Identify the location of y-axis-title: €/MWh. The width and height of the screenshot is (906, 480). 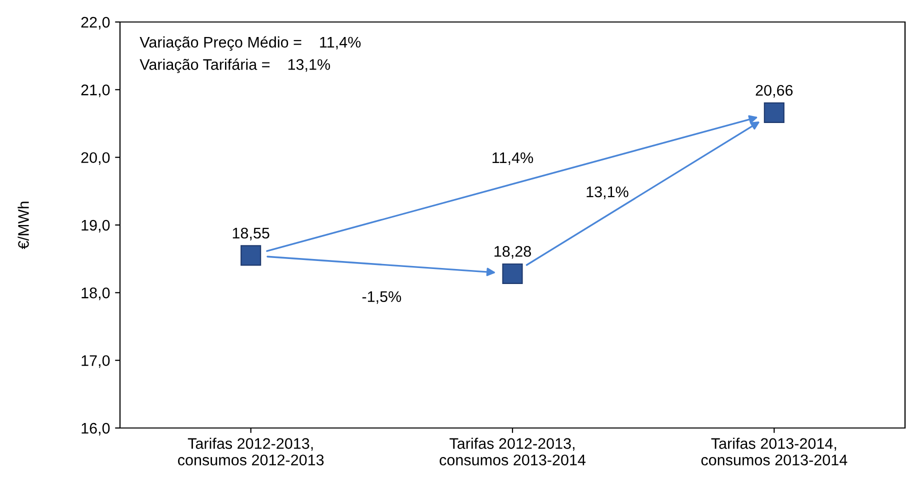
(23, 226).